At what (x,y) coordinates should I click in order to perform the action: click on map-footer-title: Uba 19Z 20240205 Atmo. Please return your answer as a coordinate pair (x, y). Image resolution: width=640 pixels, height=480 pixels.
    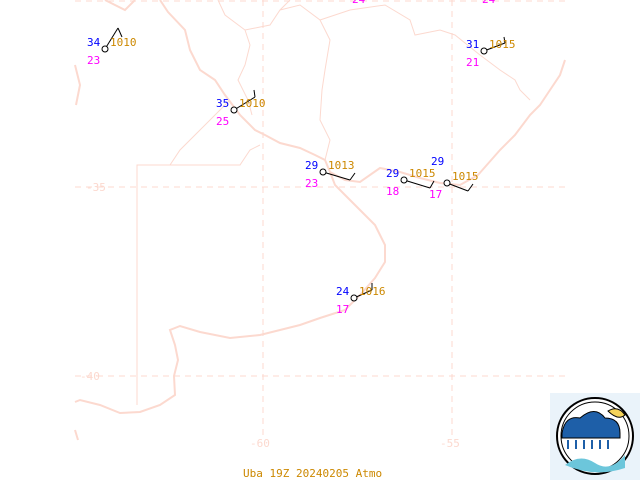
    Looking at the image, I should click on (312, 473).